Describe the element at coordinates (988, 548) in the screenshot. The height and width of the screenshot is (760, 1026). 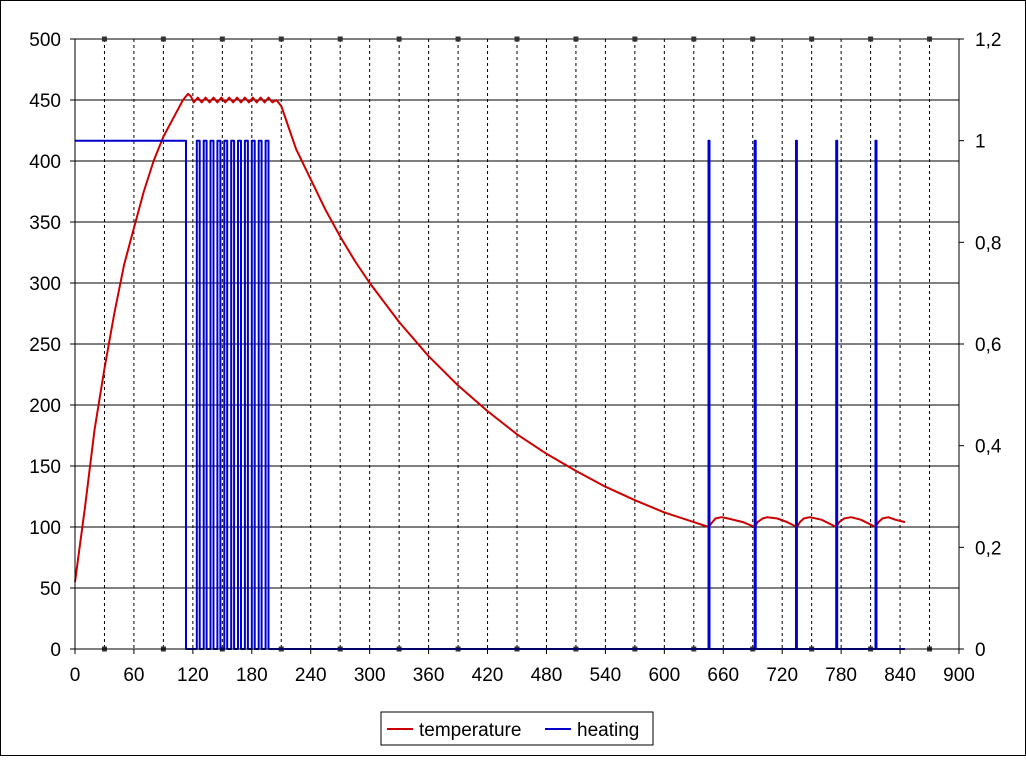
I see `y-right-tick-label: 0,2` at that location.